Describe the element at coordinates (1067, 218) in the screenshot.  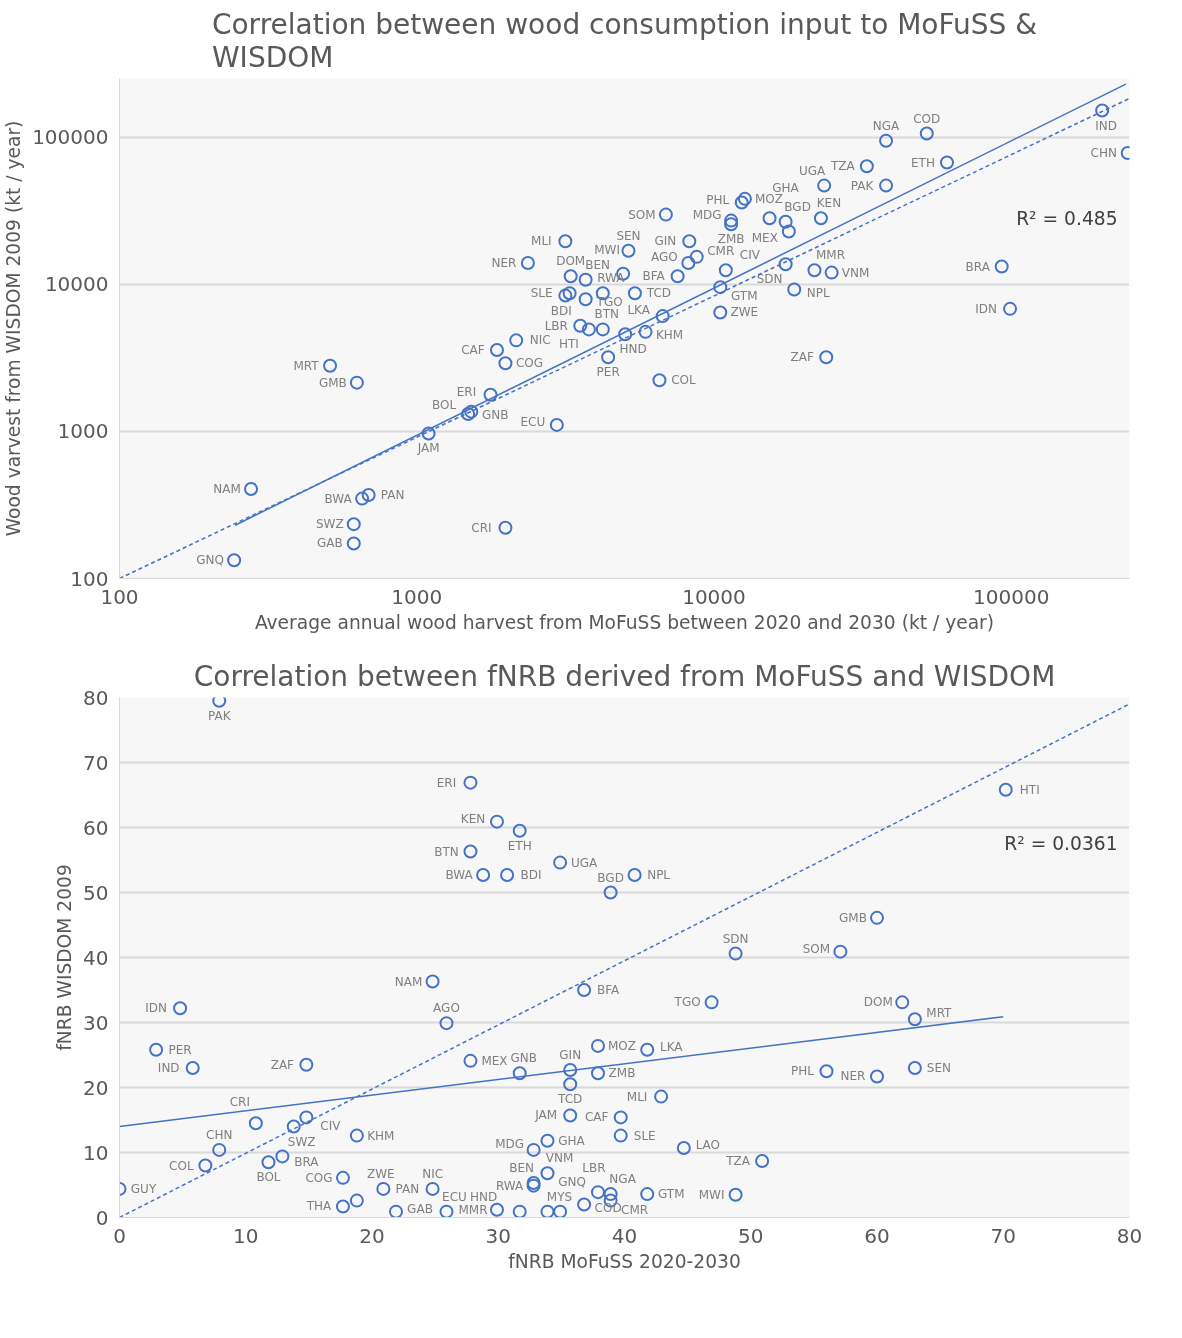
I see `annotation: R² = 0.485` at that location.